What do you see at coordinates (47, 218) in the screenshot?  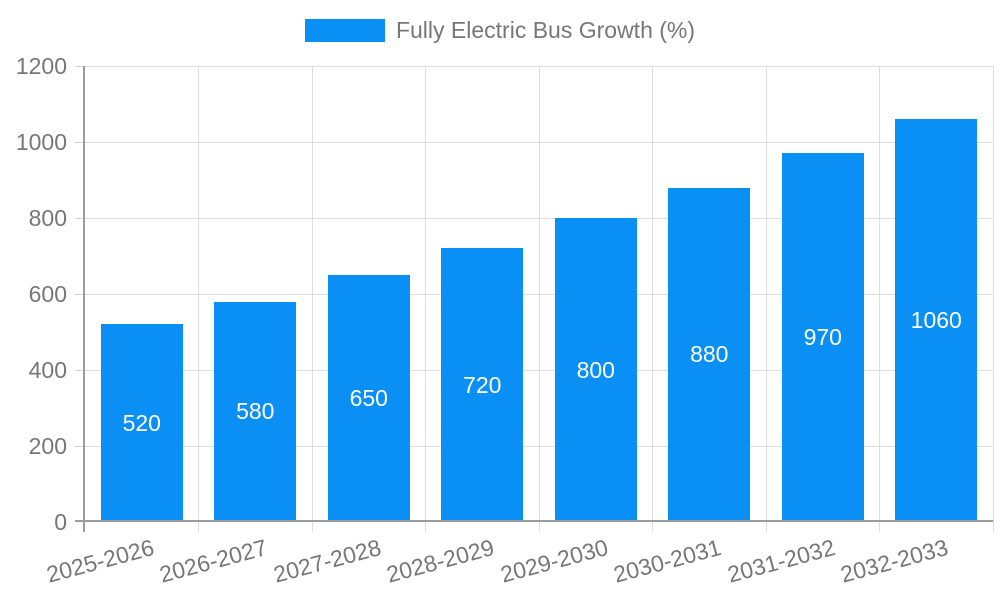 I see `y-tick-label: 800` at bounding box center [47, 218].